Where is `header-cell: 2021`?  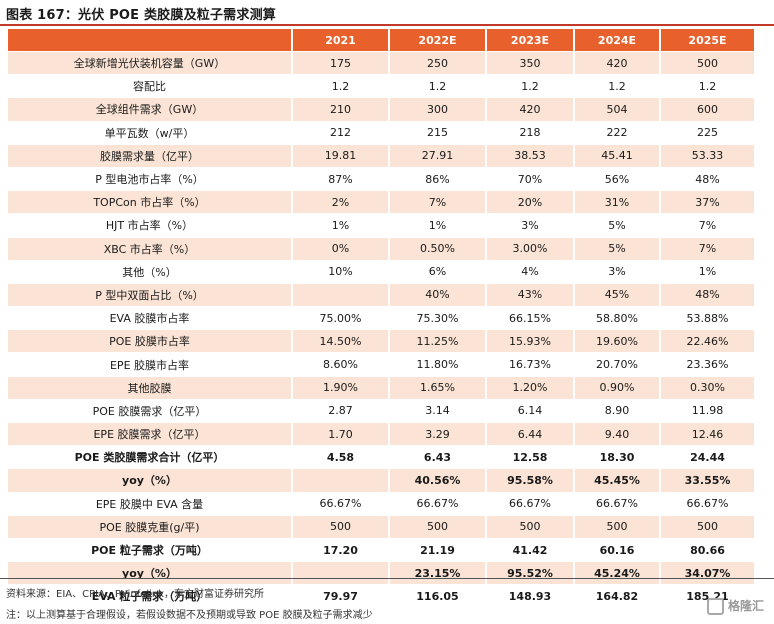
header-cell: 2021 is located at coordinates (341, 40).